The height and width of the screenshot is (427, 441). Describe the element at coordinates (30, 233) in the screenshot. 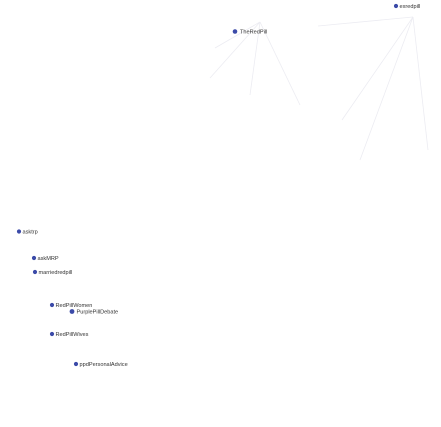

I see `node-label-asktrp: asktrp` at that location.